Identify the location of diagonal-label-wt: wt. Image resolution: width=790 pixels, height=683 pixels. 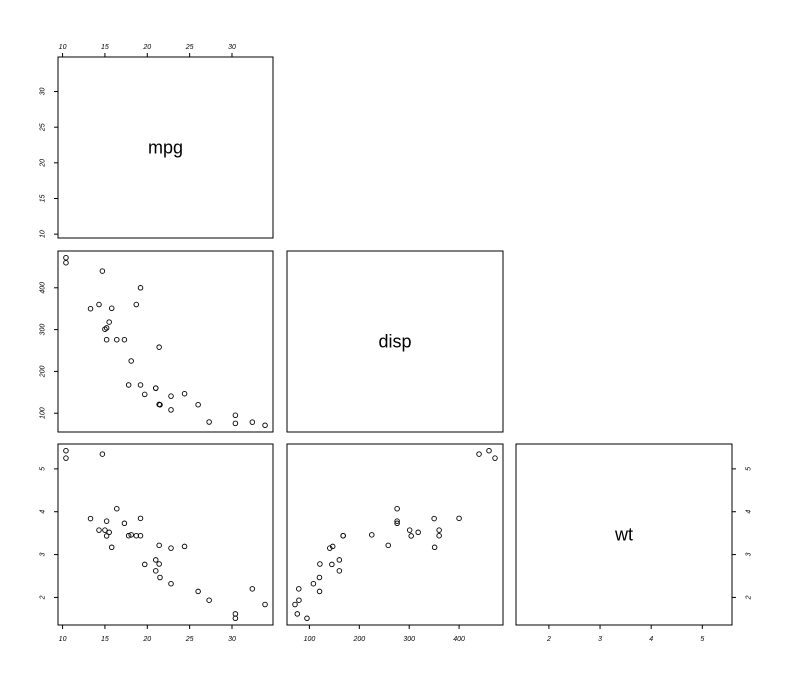
(623, 535).